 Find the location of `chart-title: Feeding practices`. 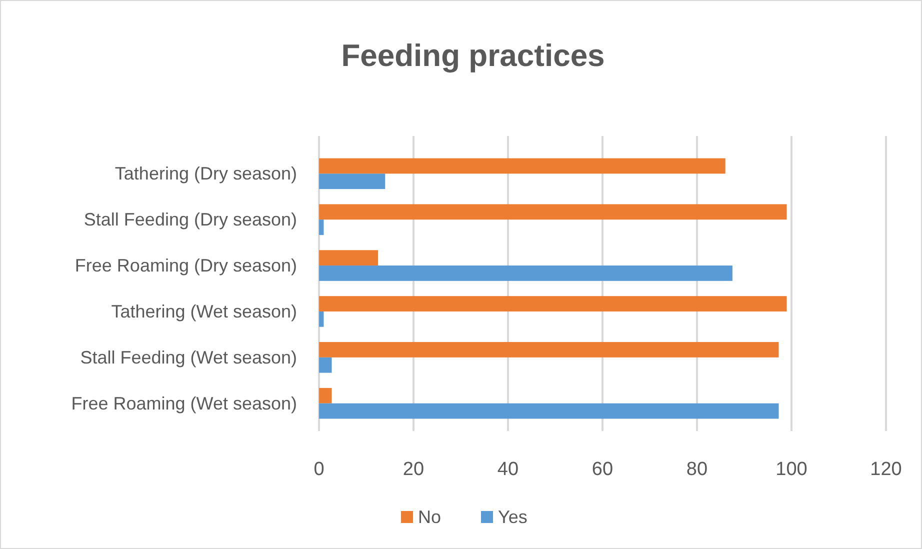

chart-title: Feeding practices is located at coordinates (473, 55).